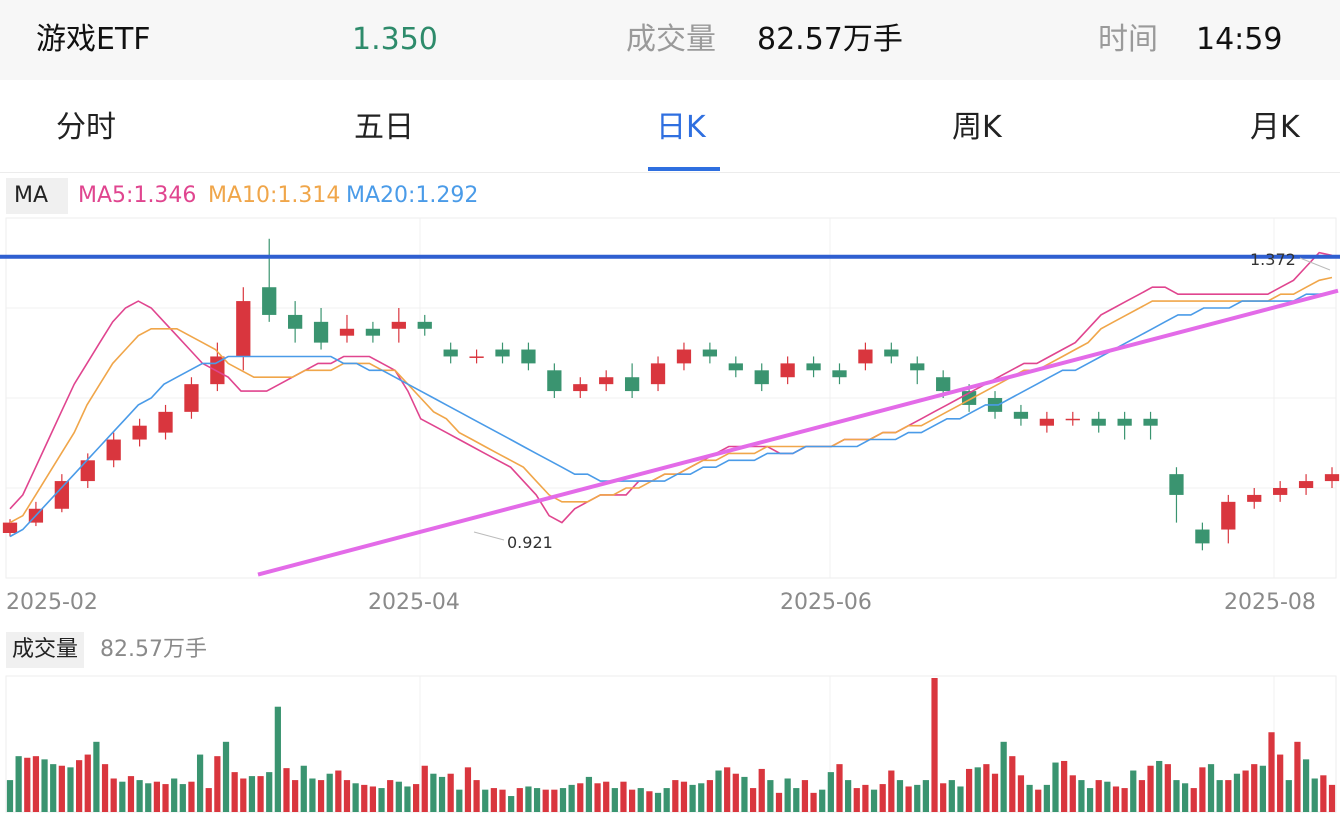 The width and height of the screenshot is (1340, 828). Describe the element at coordinates (681, 127) in the screenshot. I see `tab-daily-k: 日K` at that location.